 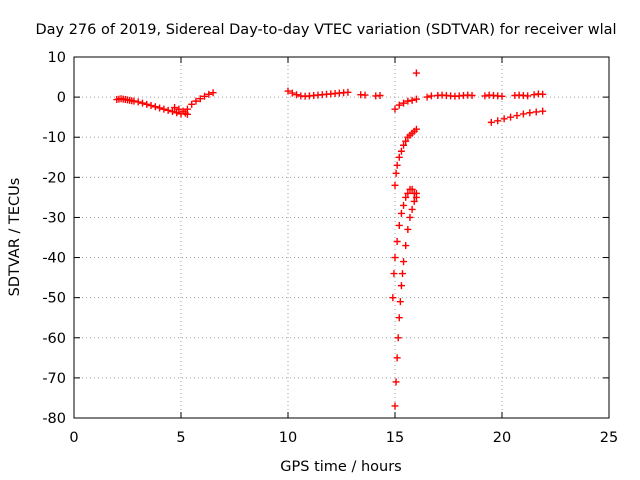 What do you see at coordinates (340, 467) in the screenshot?
I see `x-axis-label: GPS time / hours` at bounding box center [340, 467].